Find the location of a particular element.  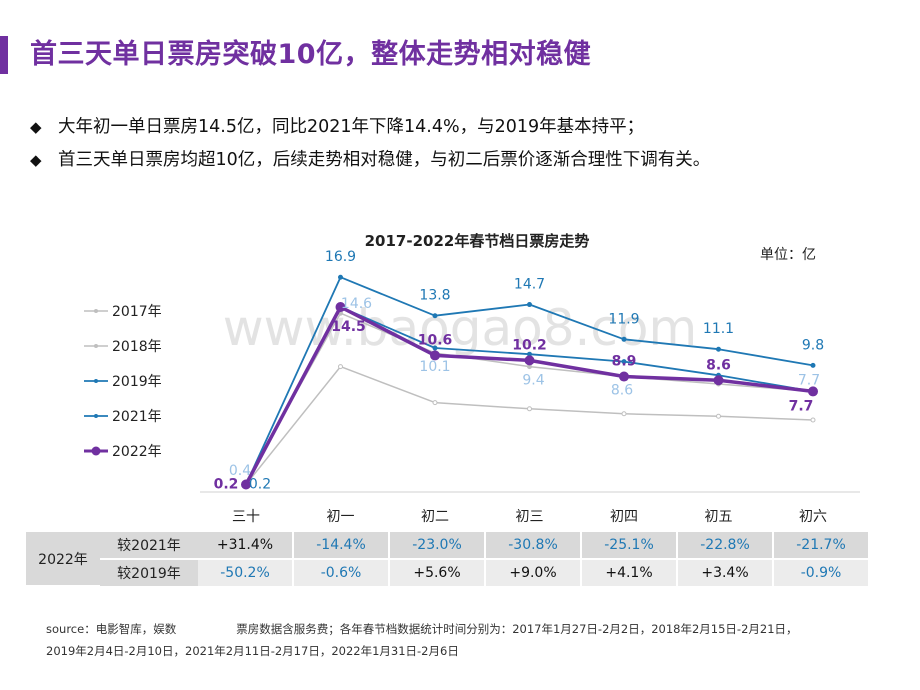

data-label: 9.8 is located at coordinates (813, 345).